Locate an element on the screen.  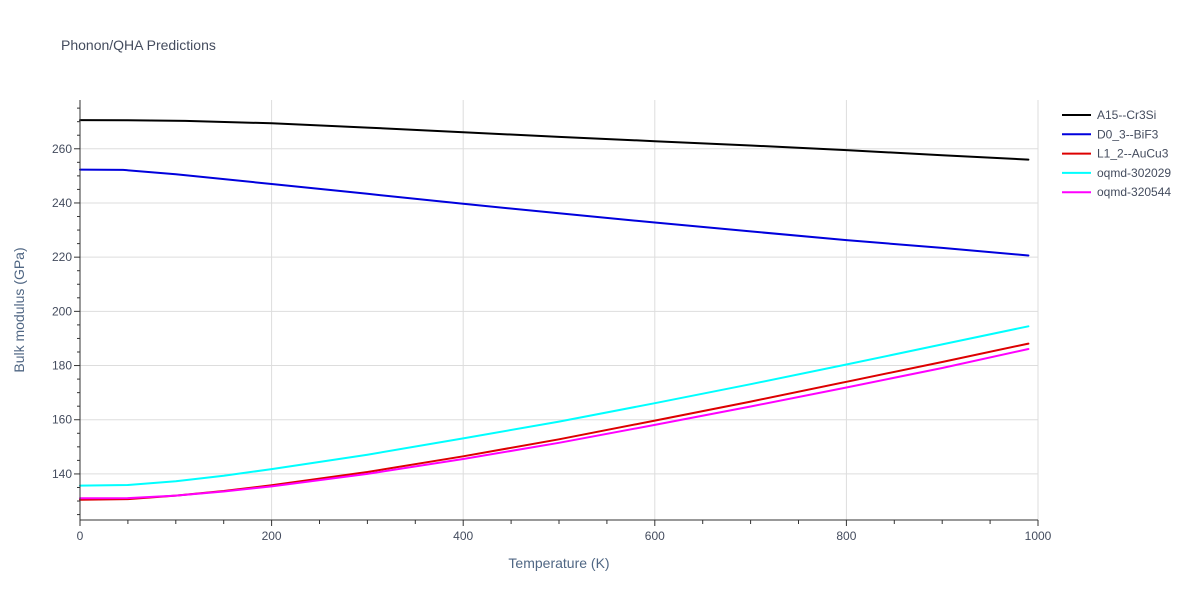
x-tick-label: 1000 is located at coordinates (1038, 536).